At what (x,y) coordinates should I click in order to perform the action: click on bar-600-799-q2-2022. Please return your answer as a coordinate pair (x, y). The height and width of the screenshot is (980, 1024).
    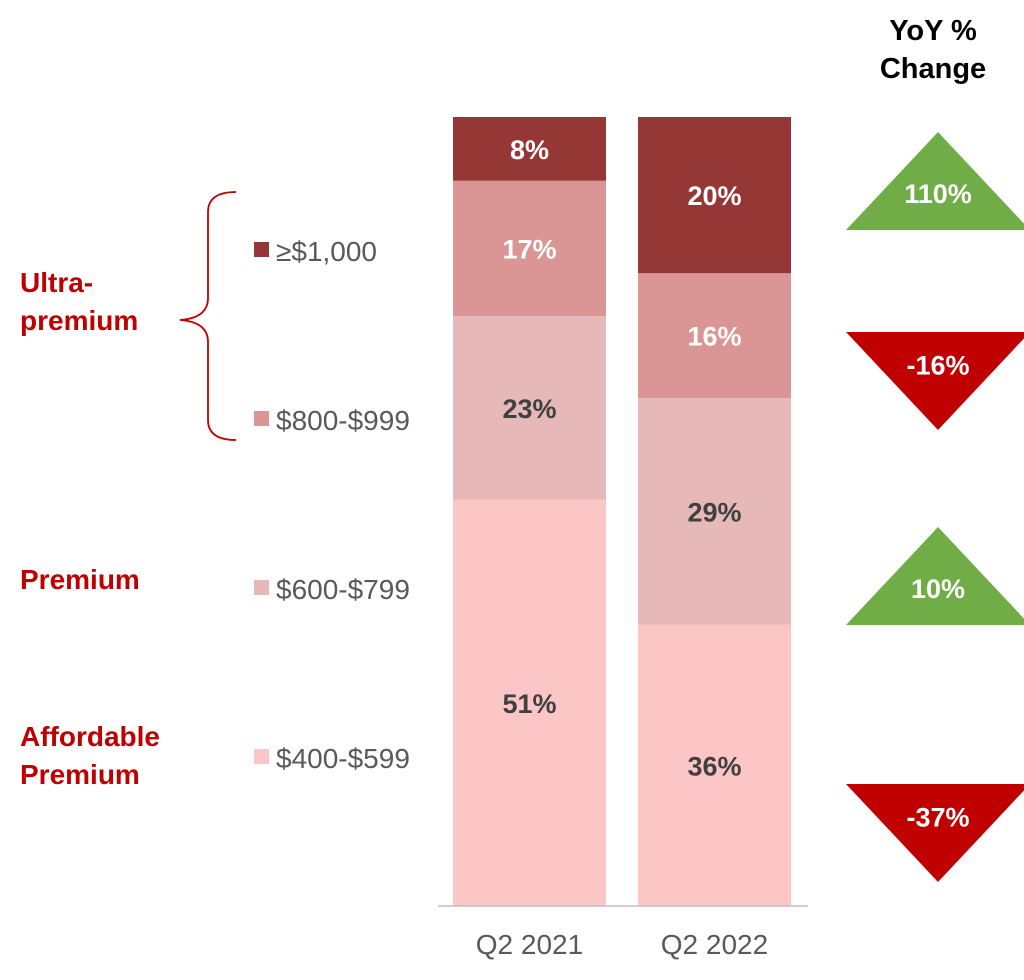
    Looking at the image, I should click on (714, 511).